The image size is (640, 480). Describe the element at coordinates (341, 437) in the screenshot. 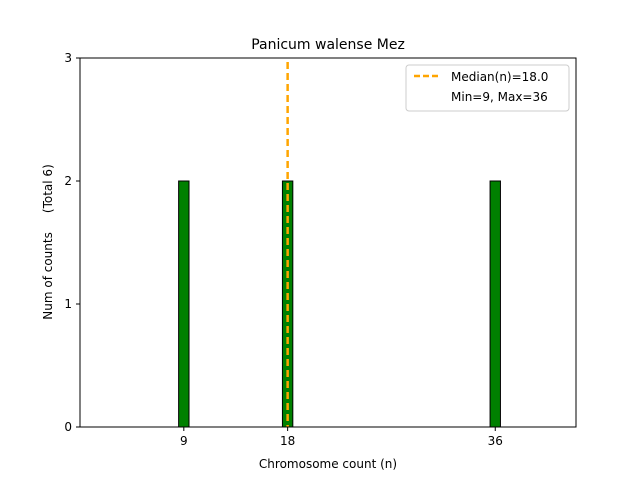

I see `x-axis-ticks: 9 18 36` at that location.